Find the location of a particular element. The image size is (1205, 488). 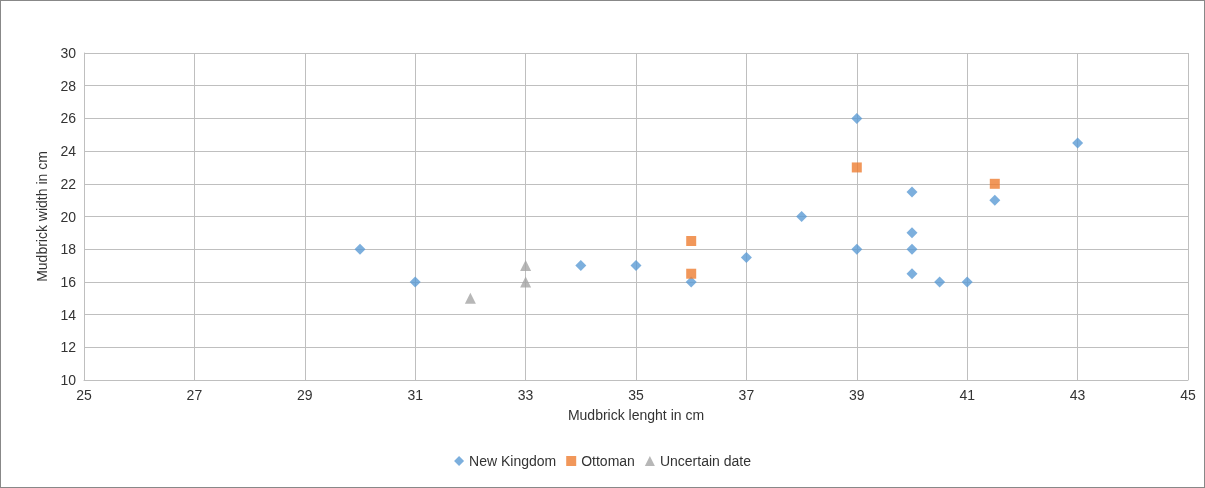

y-tick-label: 20 is located at coordinates (68, 216).